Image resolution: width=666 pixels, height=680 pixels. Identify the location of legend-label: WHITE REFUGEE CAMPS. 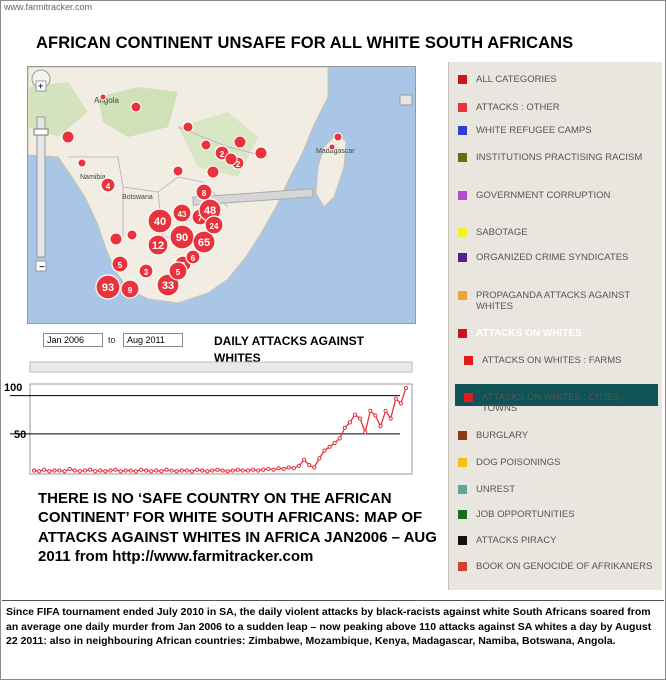
(534, 130).